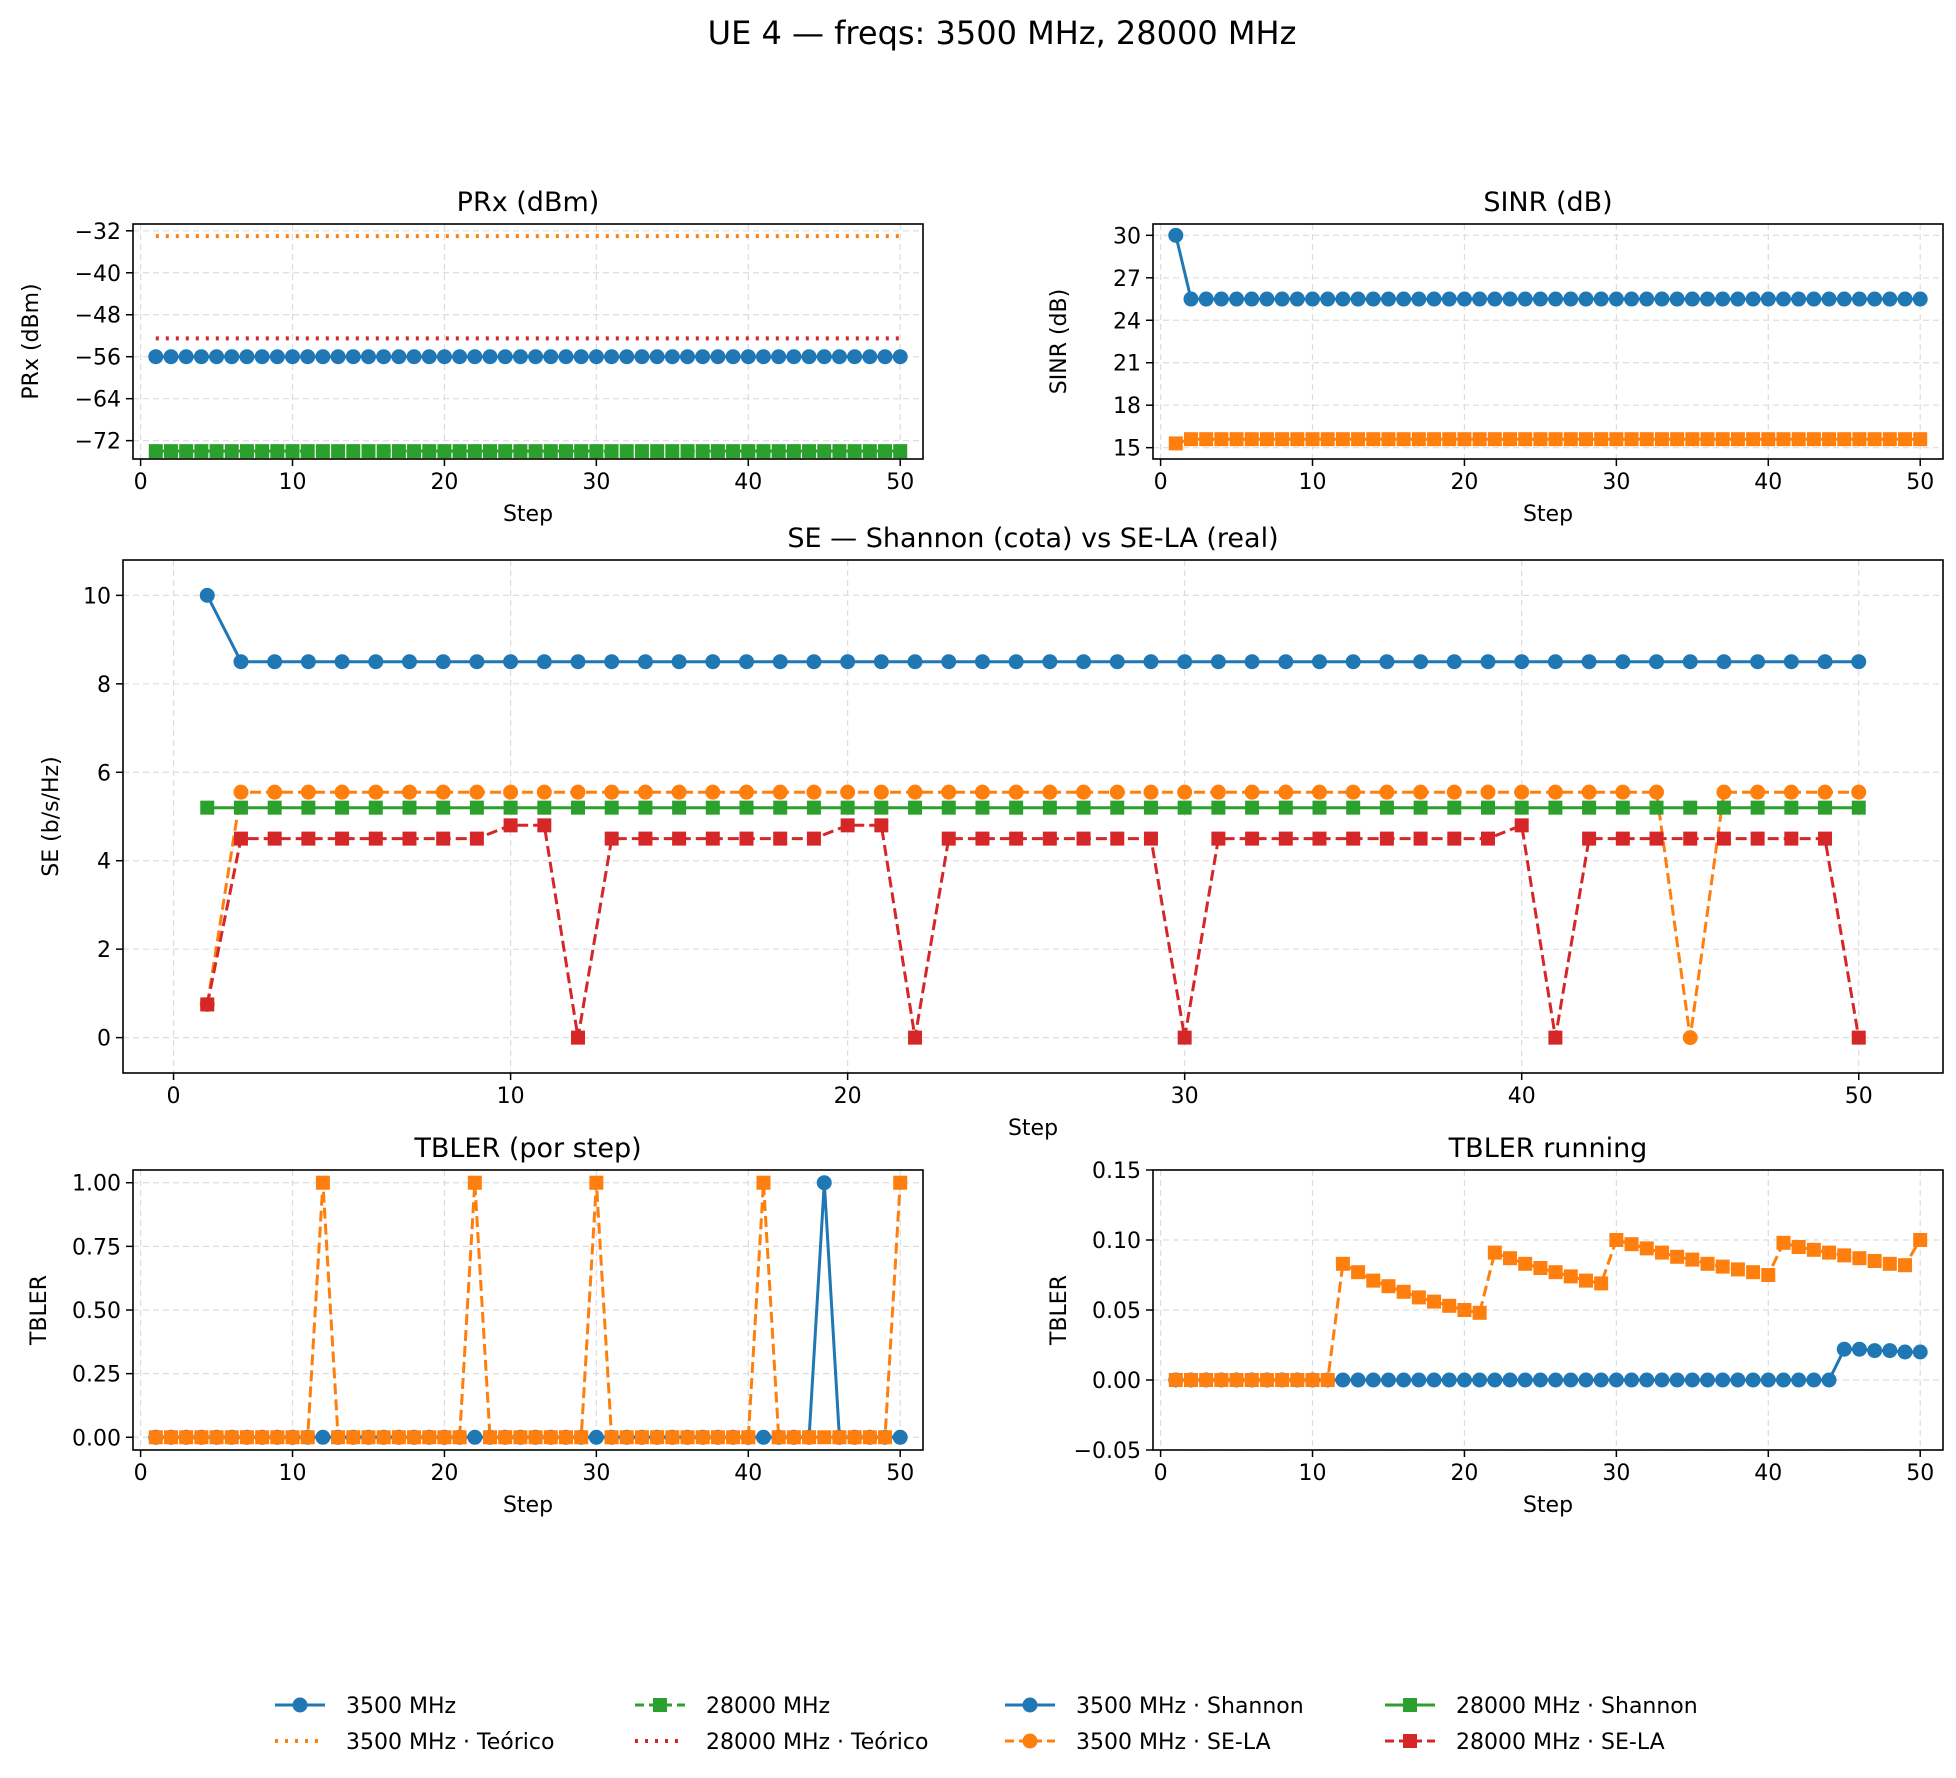 The height and width of the screenshot is (1778, 1956). I want to click on x-tick-label: 30, so click(1616, 1473).